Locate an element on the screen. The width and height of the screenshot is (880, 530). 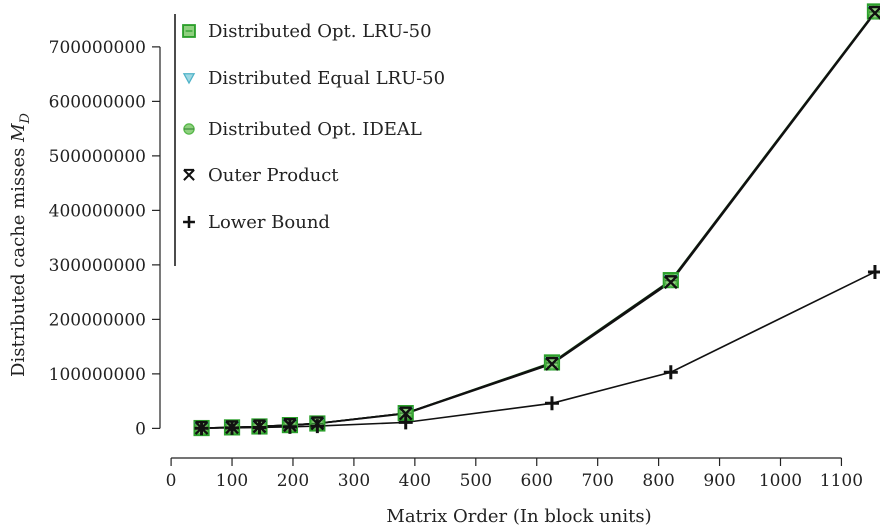
y-axis-title: Distributed cache misses MD is located at coordinates (20, 244).